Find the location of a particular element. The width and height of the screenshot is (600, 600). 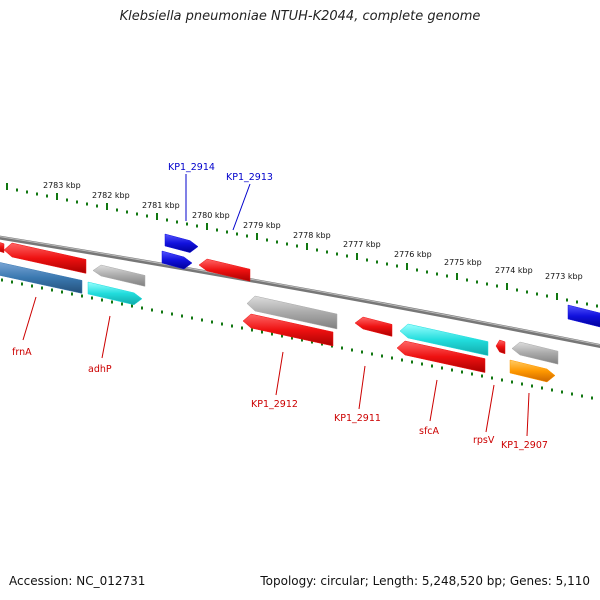

tick-label: 2778 kbp is located at coordinates (312, 235).